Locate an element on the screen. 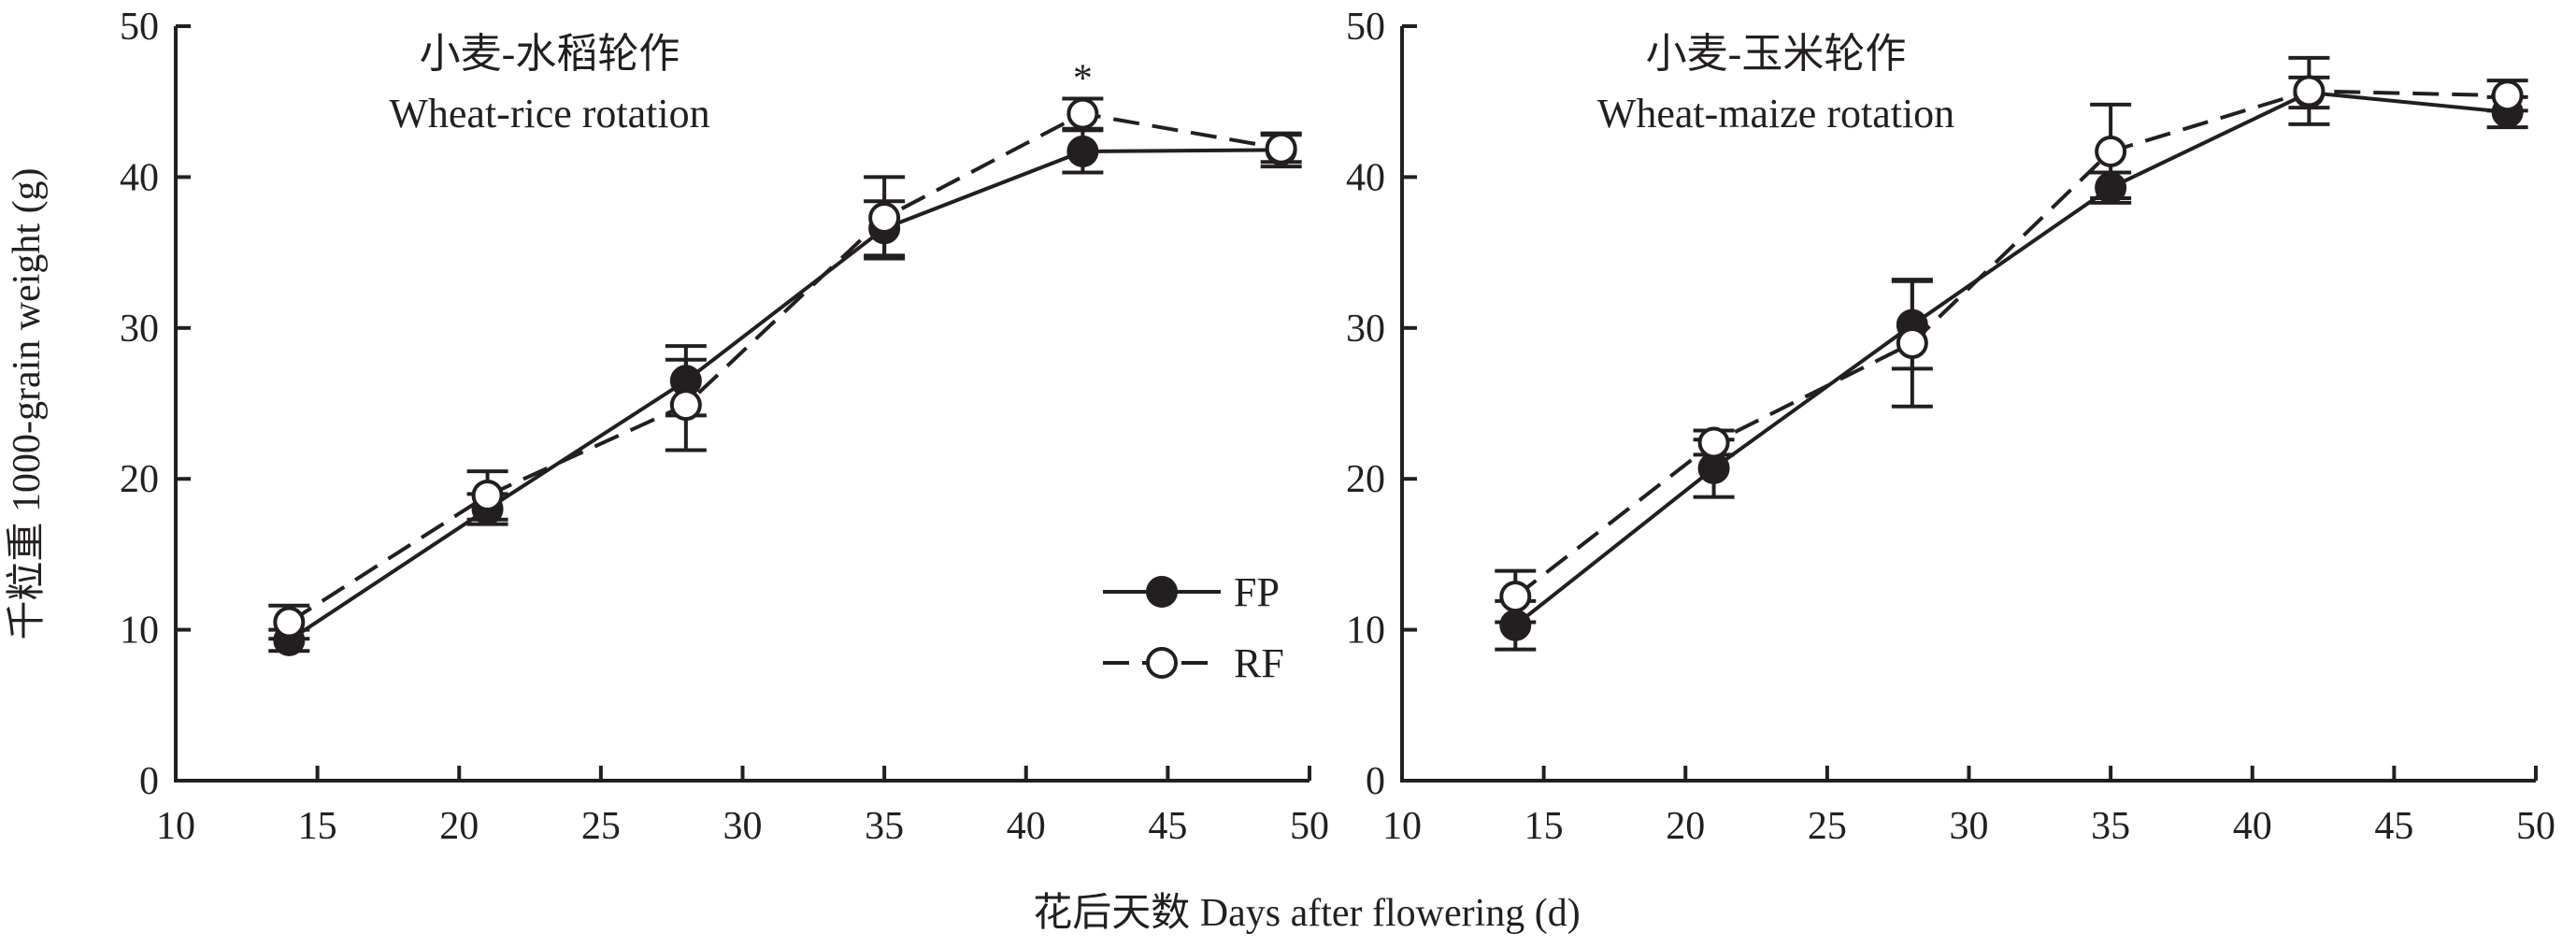 The image size is (2576, 948). panel-title: Wheat-rice rotation is located at coordinates (549, 113).